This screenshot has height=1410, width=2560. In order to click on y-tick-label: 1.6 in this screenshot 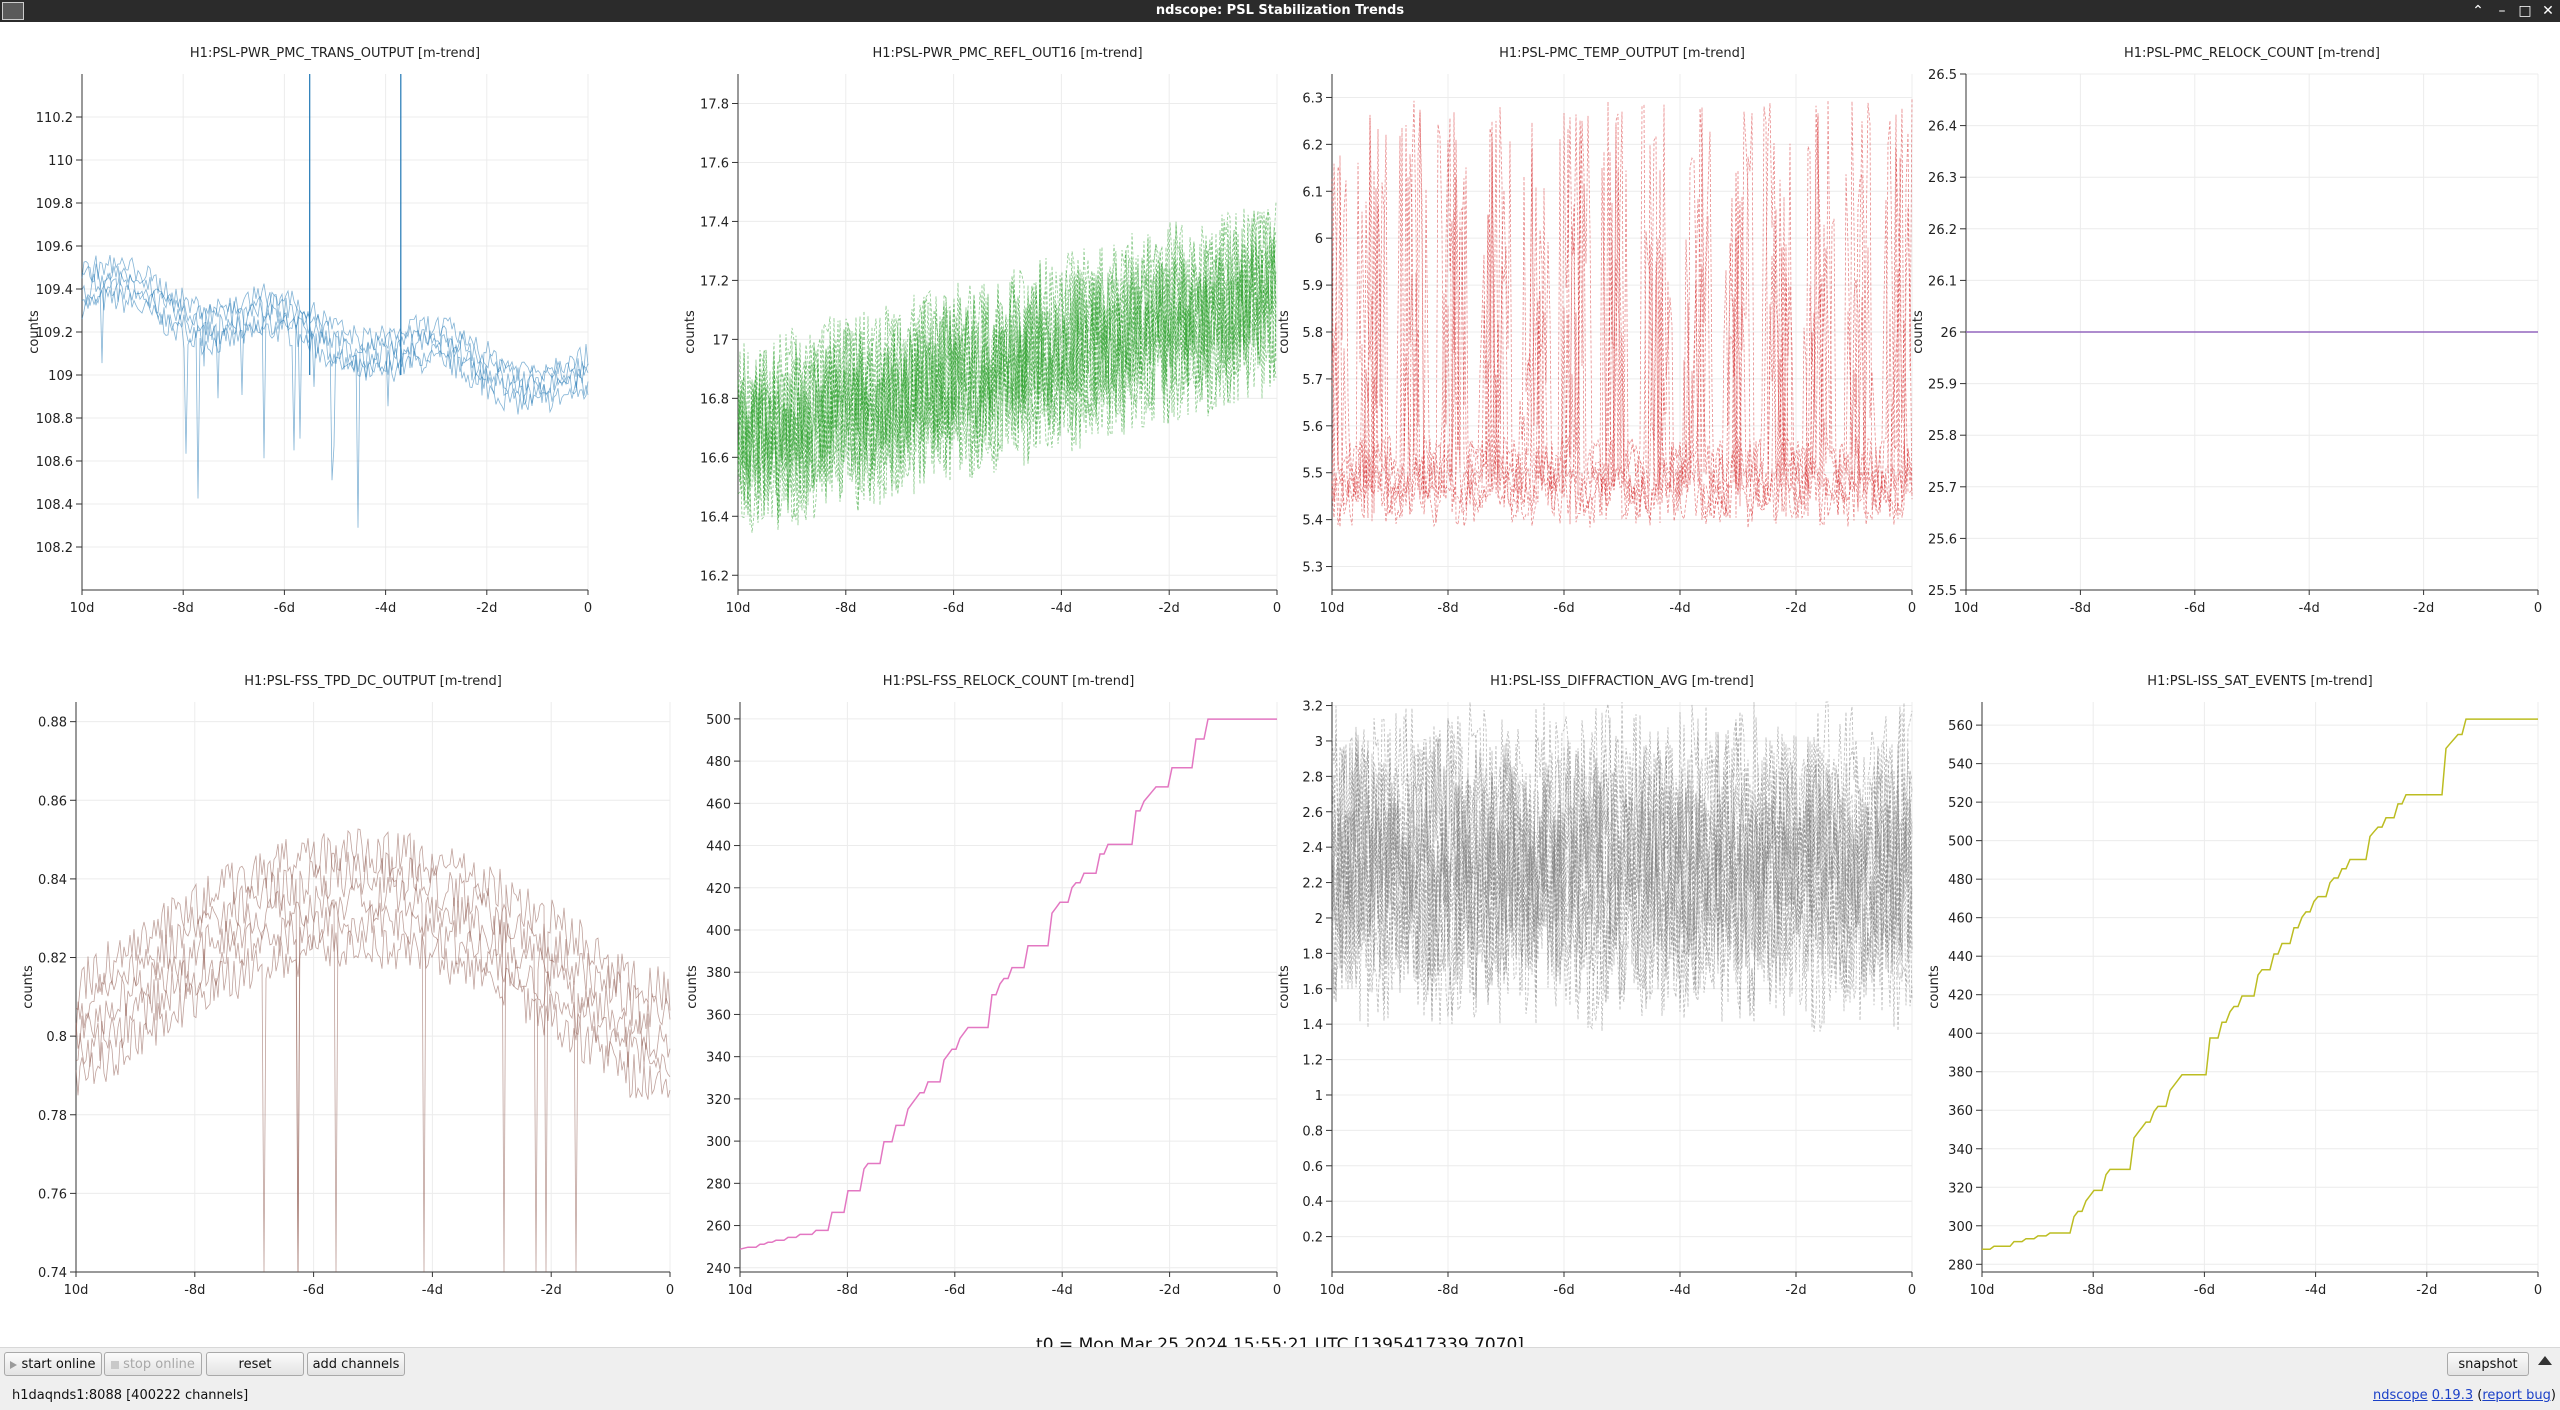, I will do `click(1312, 990)`.